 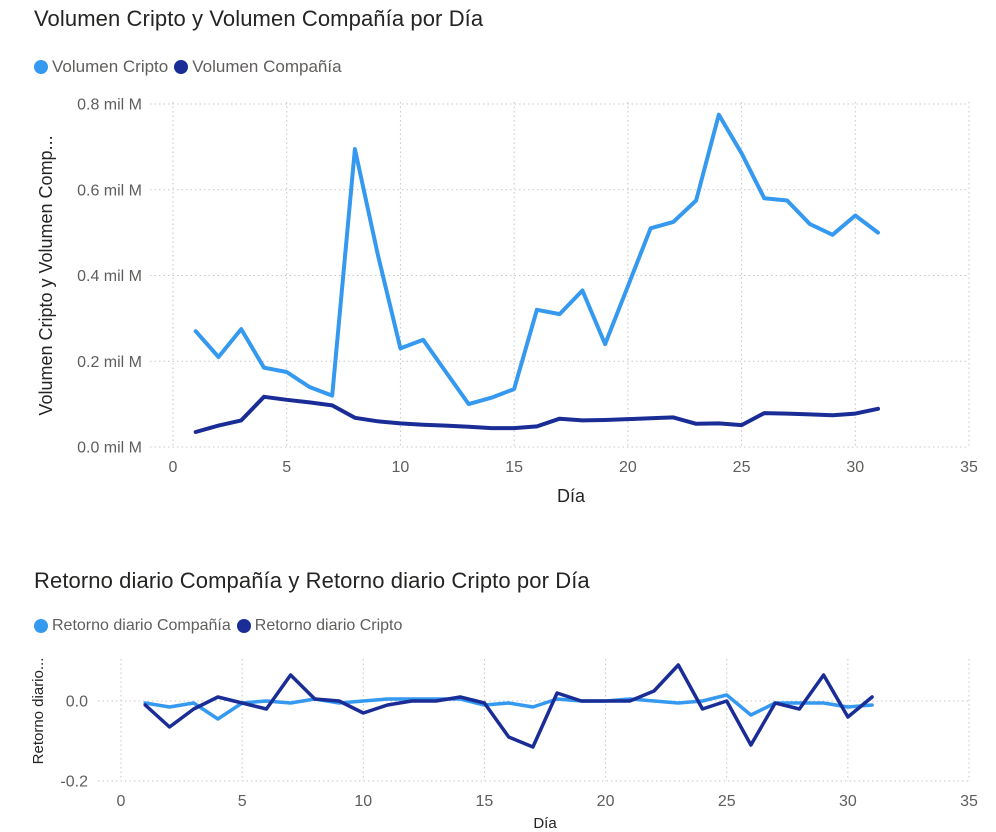 I want to click on chart-legend: Volumen Cripto Volumen Compañía, so click(x=191, y=67).